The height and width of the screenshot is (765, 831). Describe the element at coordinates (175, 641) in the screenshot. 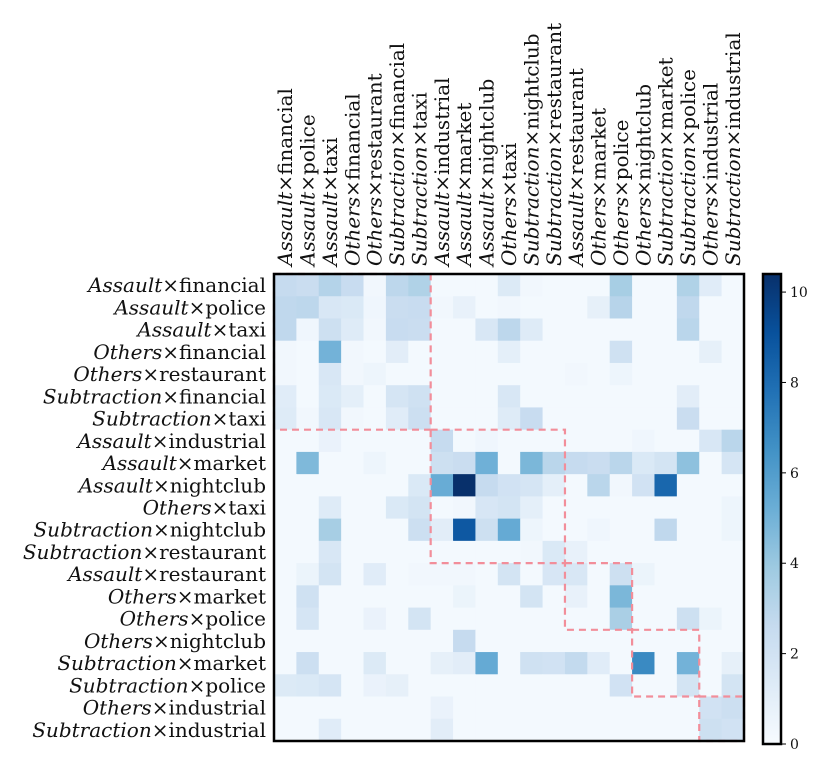

I see `row-label: Others×nightclub` at that location.